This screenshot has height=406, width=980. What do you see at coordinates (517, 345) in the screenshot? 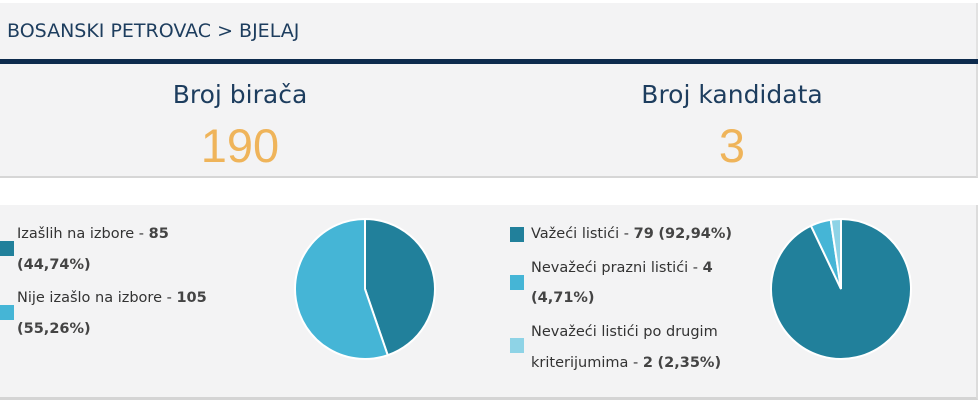
I see `legend-swatch-invalid-other` at bounding box center [517, 345].